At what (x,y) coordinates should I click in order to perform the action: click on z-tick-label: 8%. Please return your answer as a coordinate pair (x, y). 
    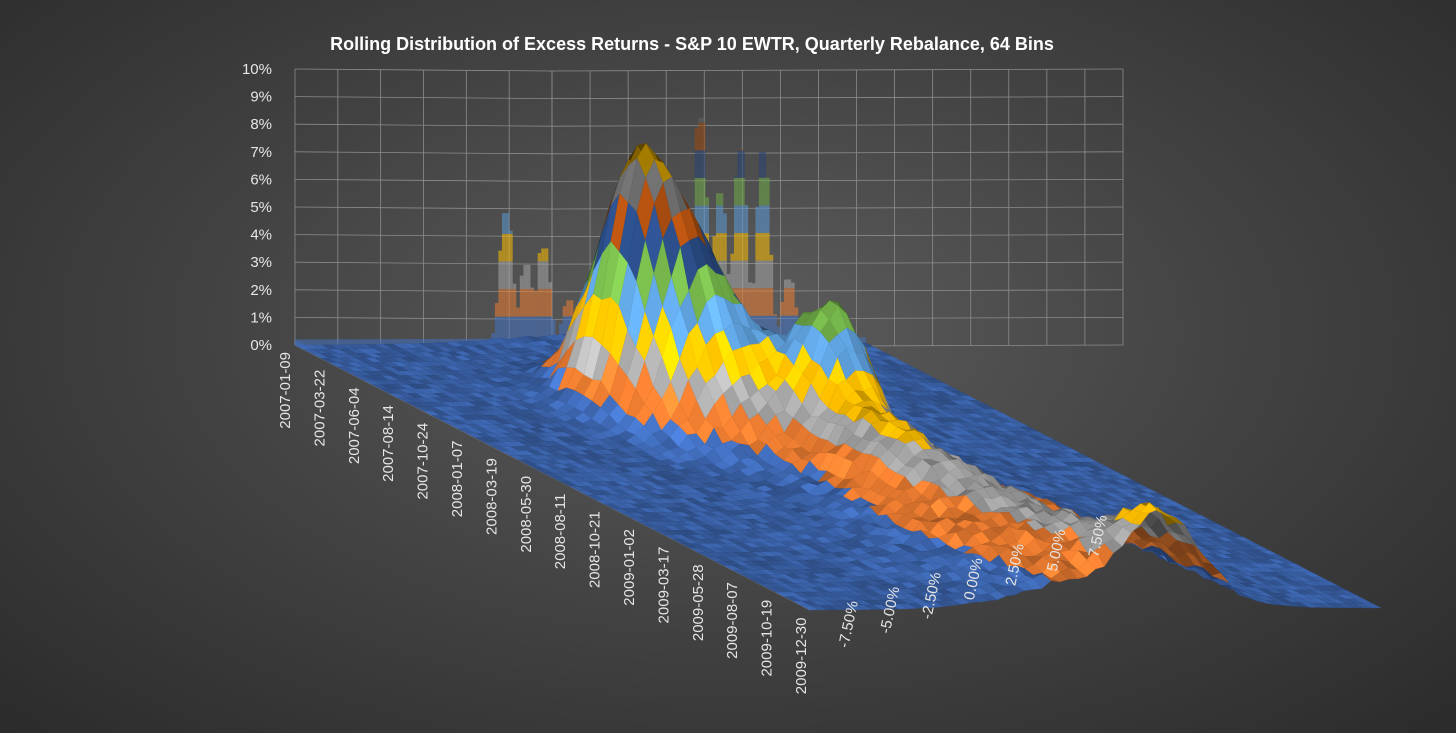
    Looking at the image, I should click on (261, 124).